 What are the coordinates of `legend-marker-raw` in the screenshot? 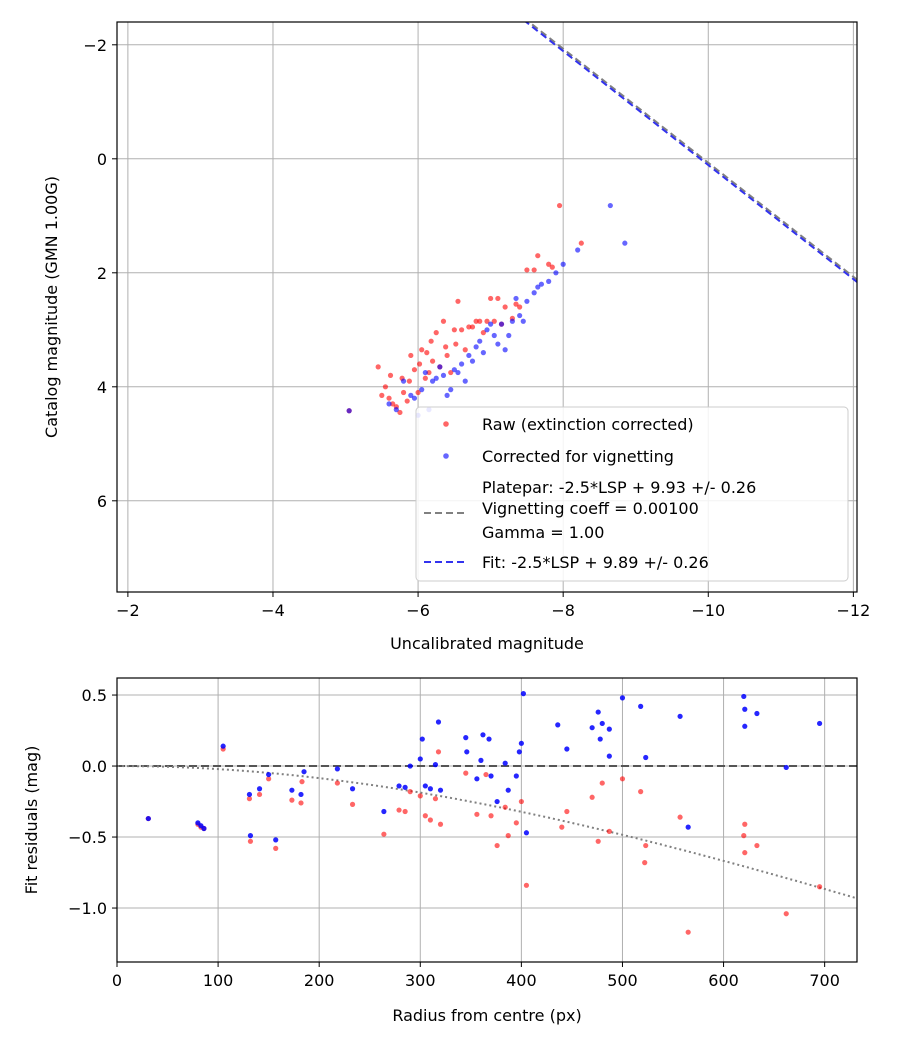 It's located at (446, 424).